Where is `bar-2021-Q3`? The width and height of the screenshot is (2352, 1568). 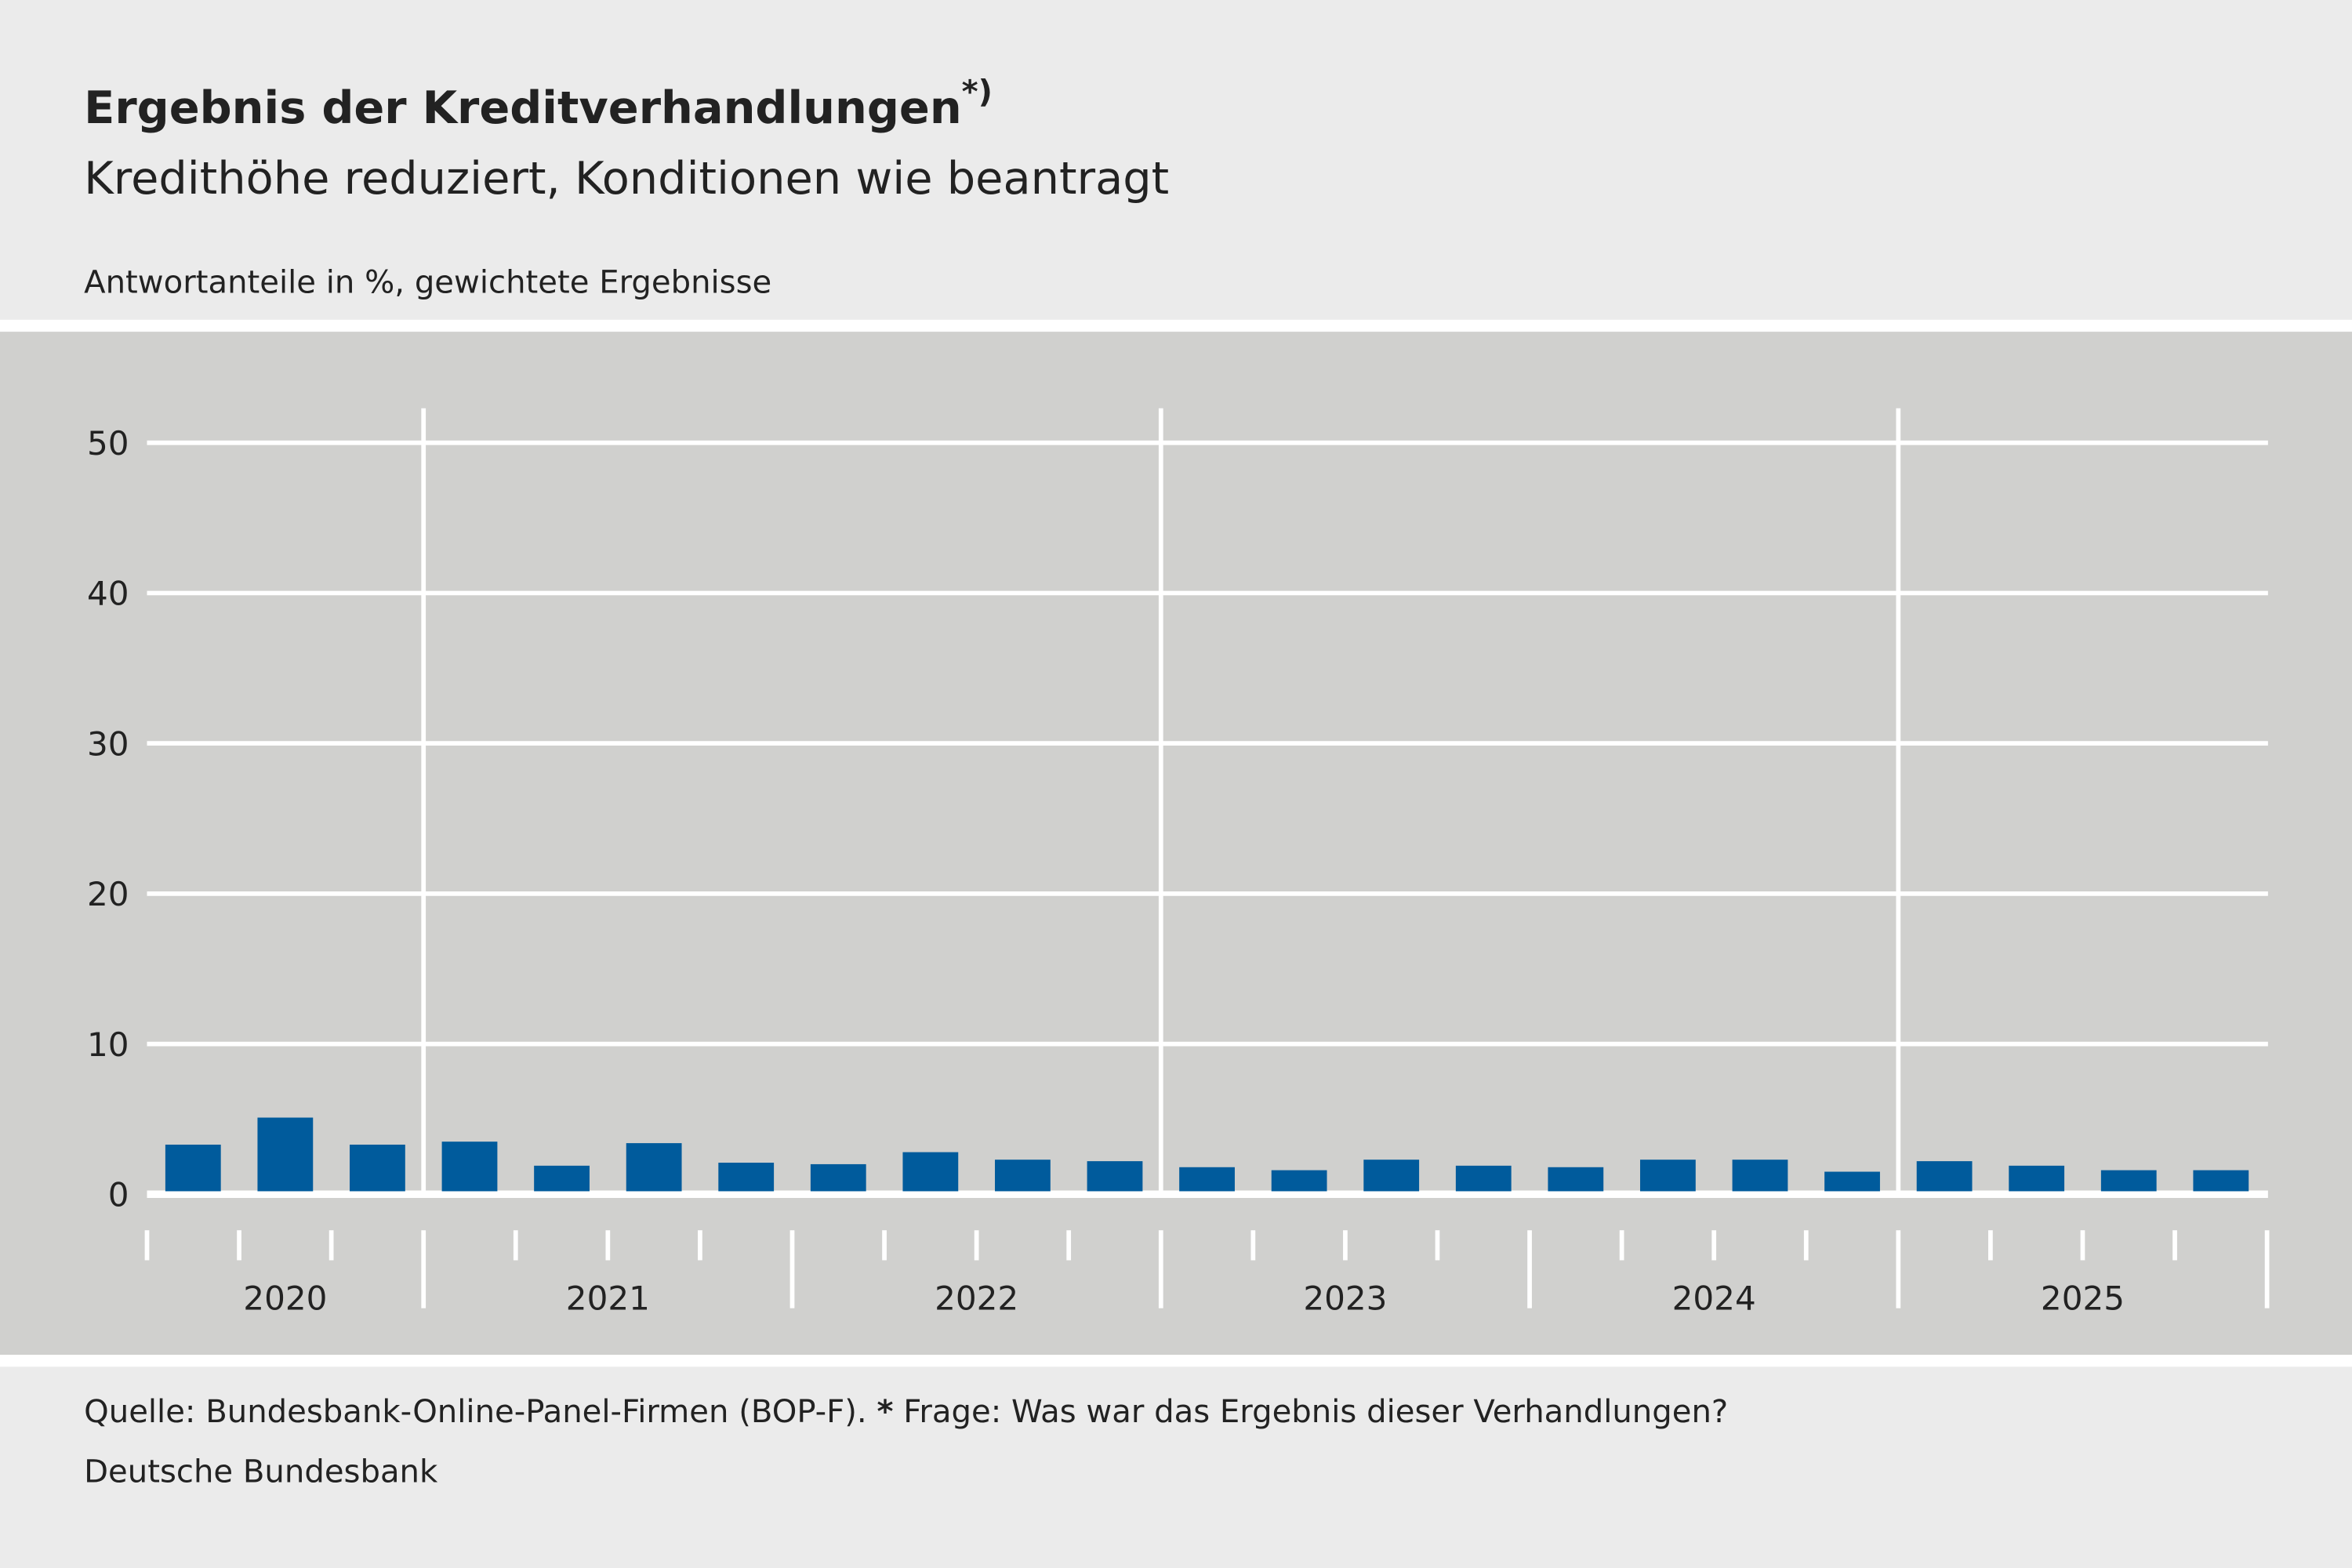 bar-2021-Q3 is located at coordinates (654, 1167).